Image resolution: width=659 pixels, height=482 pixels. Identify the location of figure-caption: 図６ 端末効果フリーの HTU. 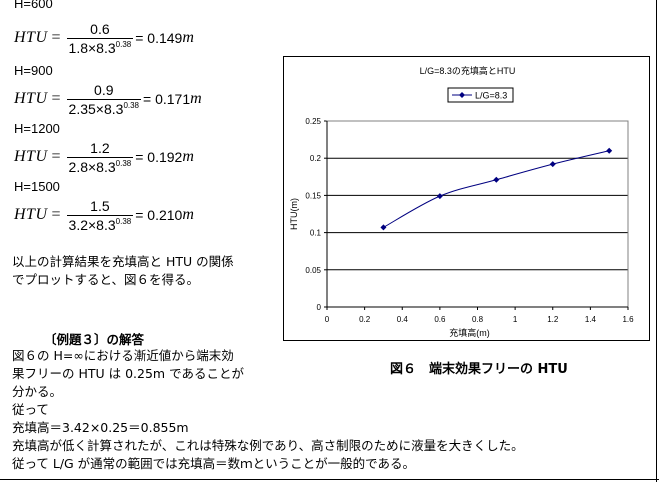
(479, 369).